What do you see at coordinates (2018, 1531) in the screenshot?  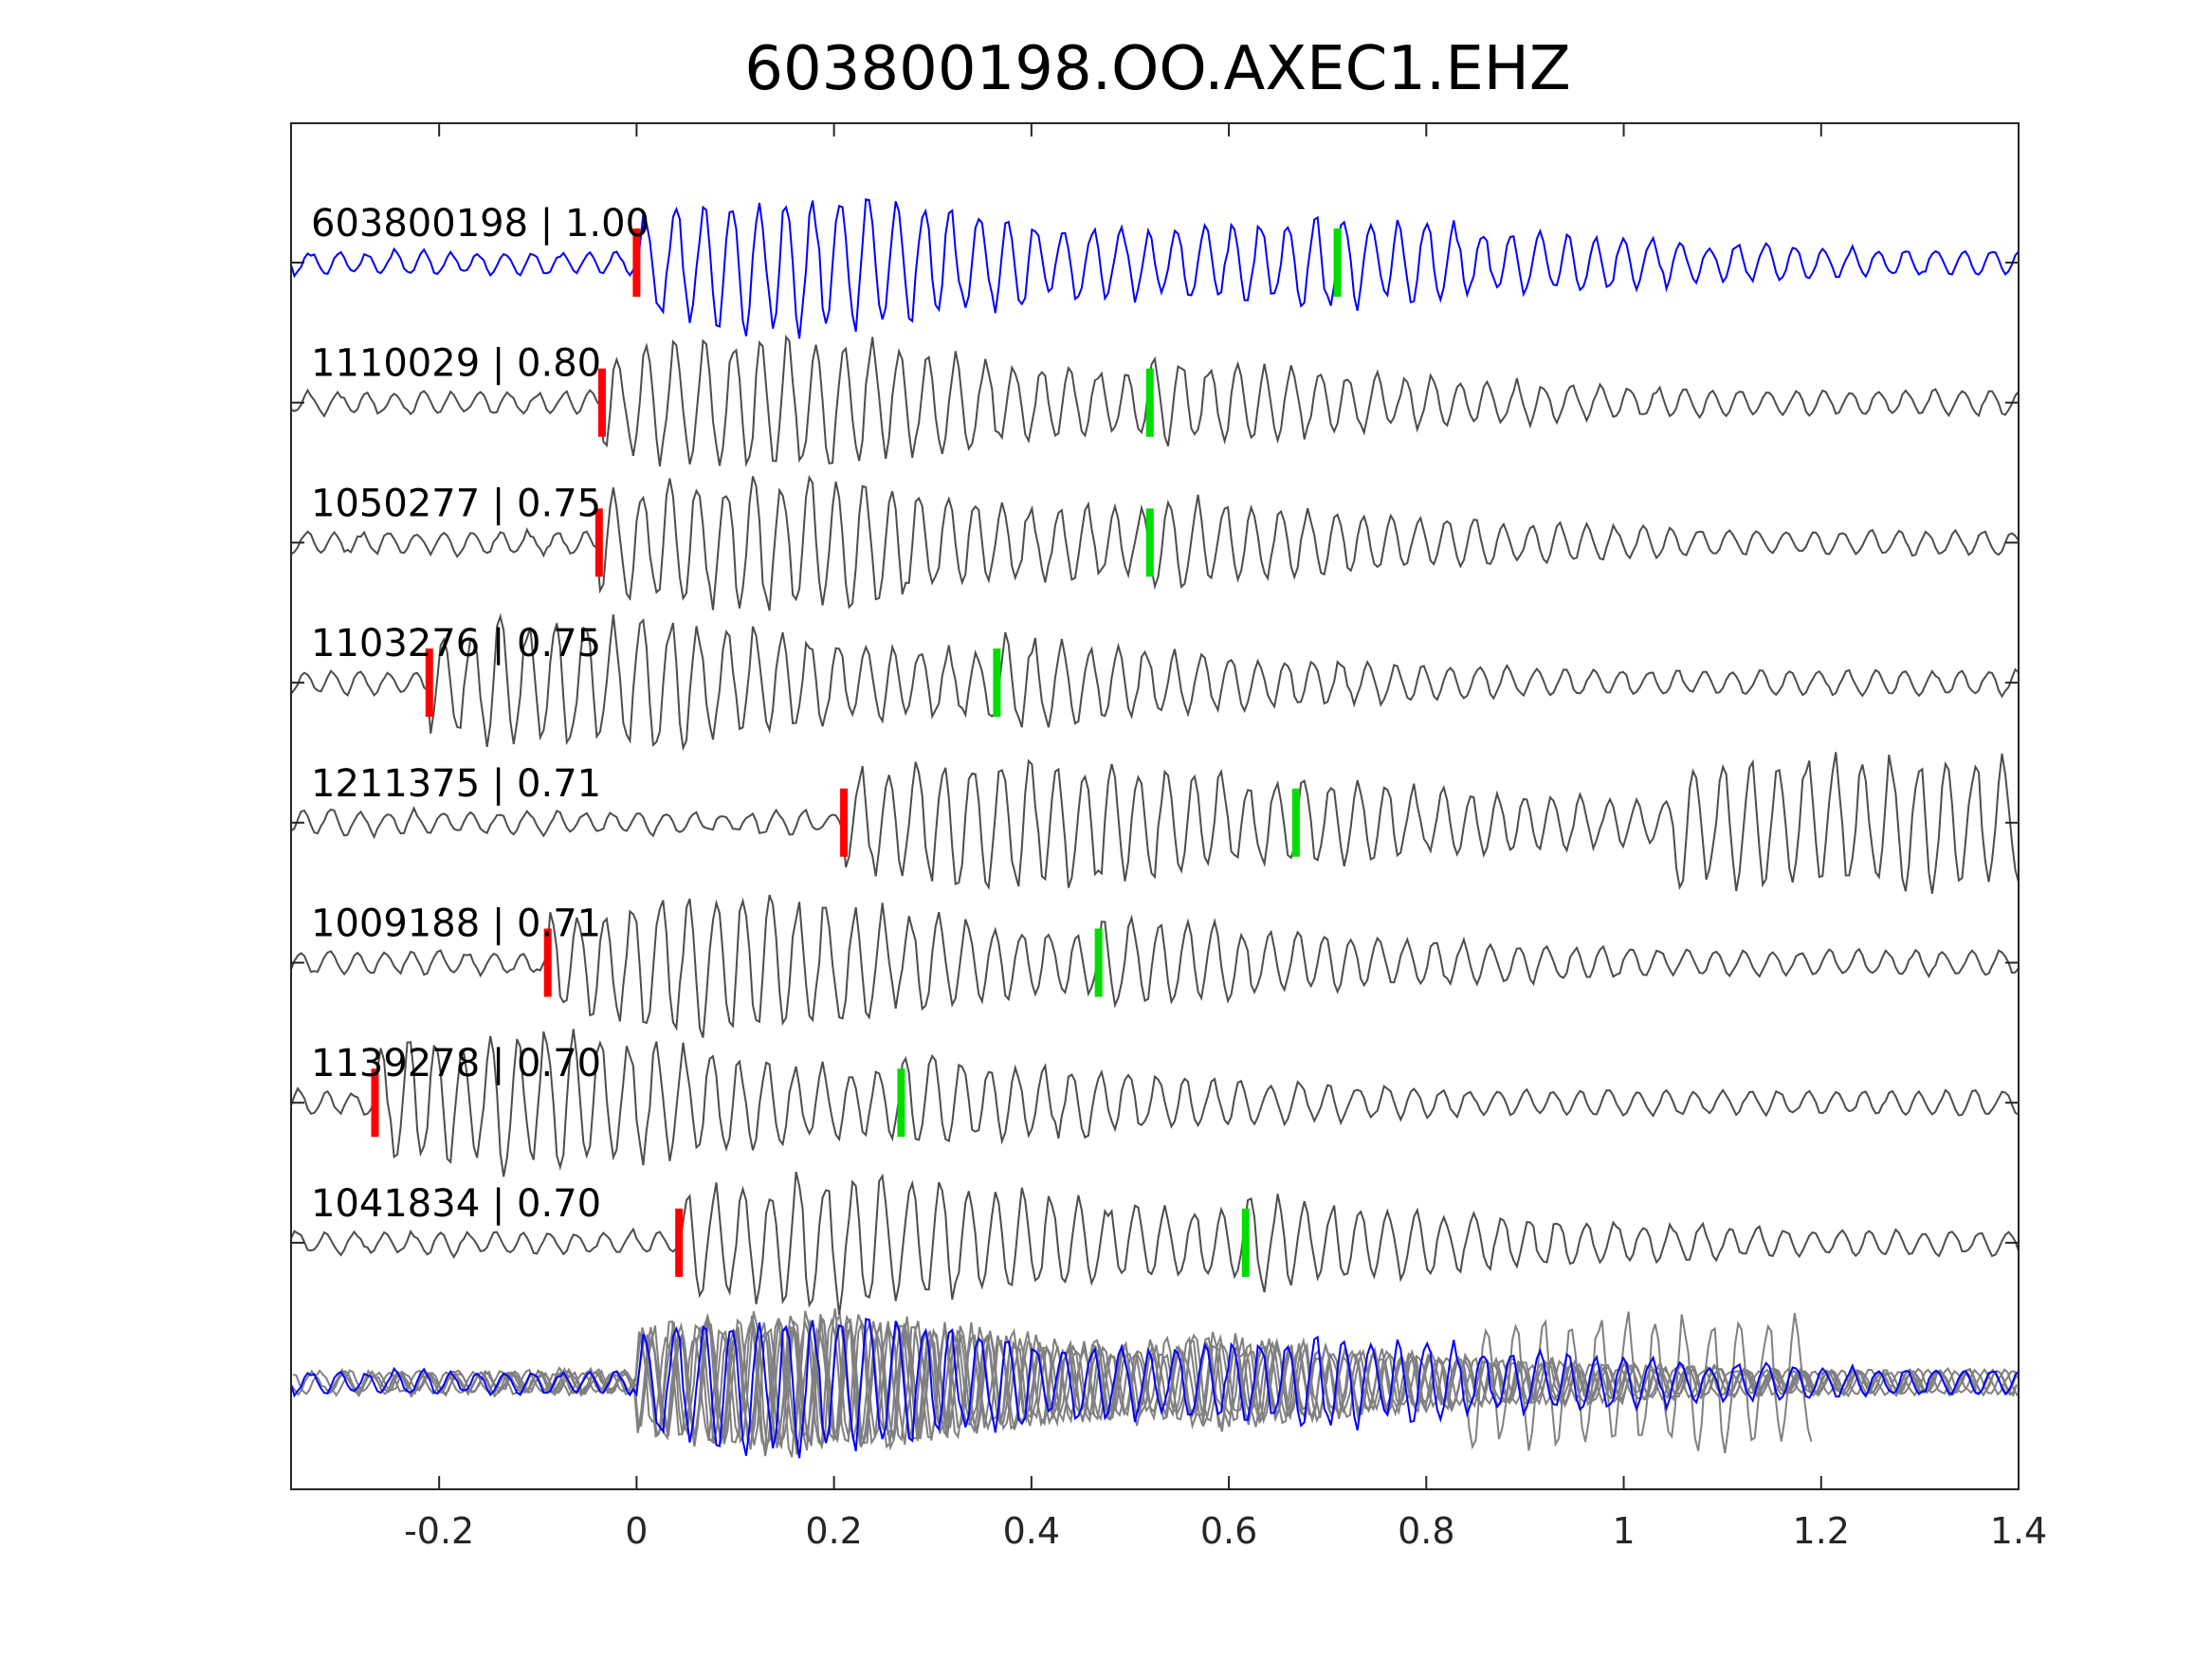 I see `x-tick-label: 1.4` at bounding box center [2018, 1531].